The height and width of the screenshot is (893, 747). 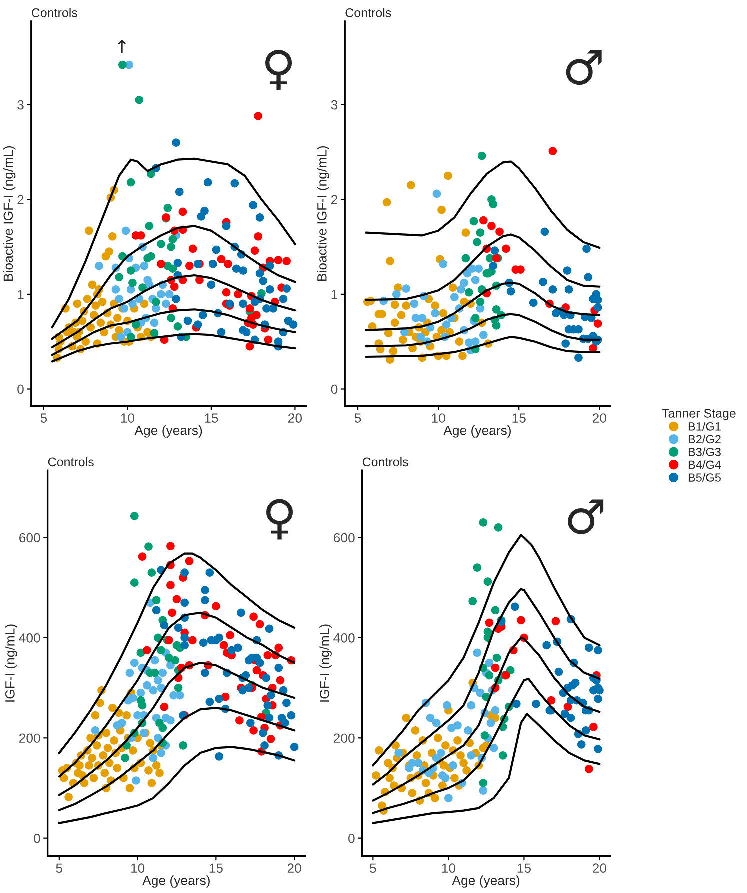 I want to click on chart-title: Controls, so click(x=55, y=13).